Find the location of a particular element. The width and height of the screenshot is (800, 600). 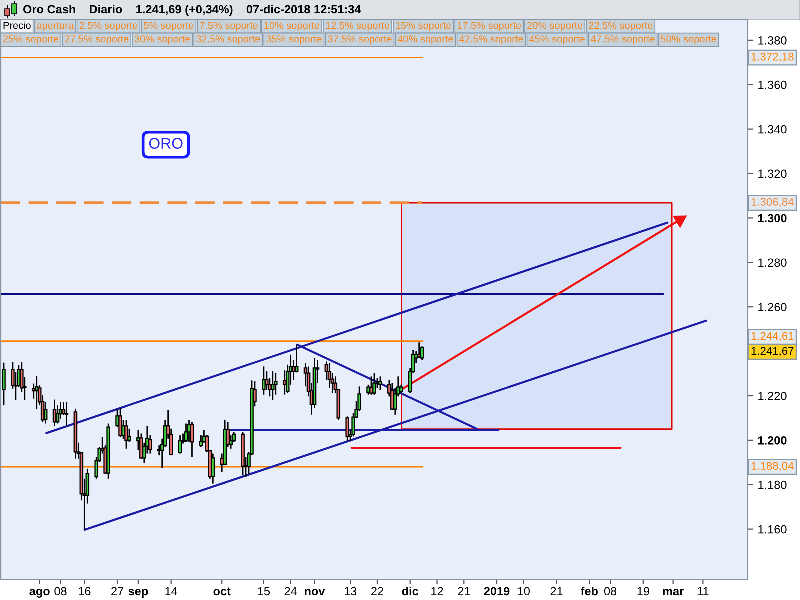

annotation: 2.5% soporte is located at coordinates (109, 27).